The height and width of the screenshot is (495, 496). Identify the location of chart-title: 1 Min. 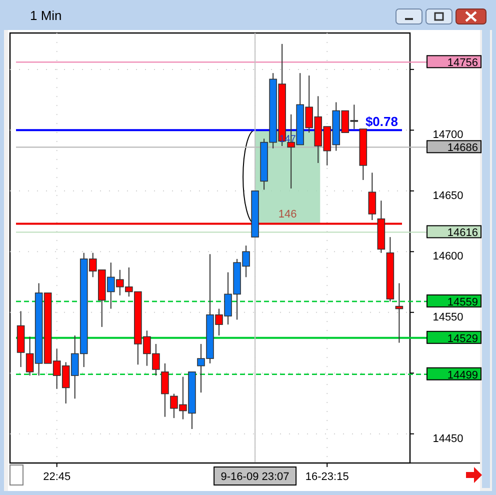
(46, 15).